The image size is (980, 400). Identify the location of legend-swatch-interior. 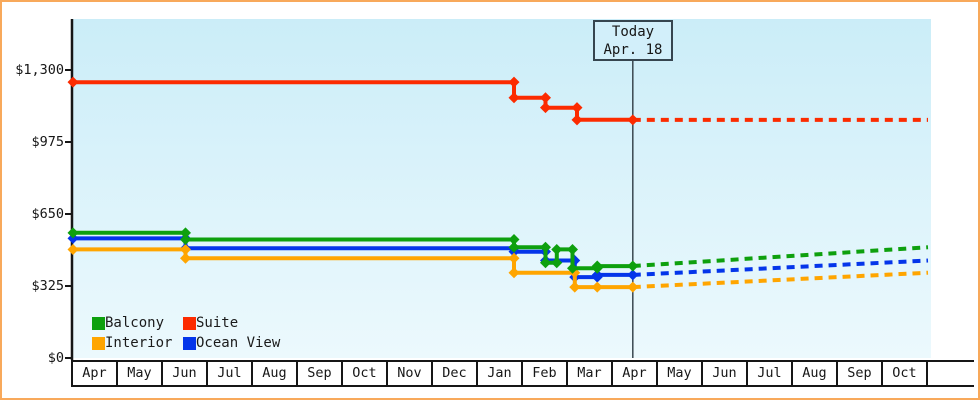
(98, 343).